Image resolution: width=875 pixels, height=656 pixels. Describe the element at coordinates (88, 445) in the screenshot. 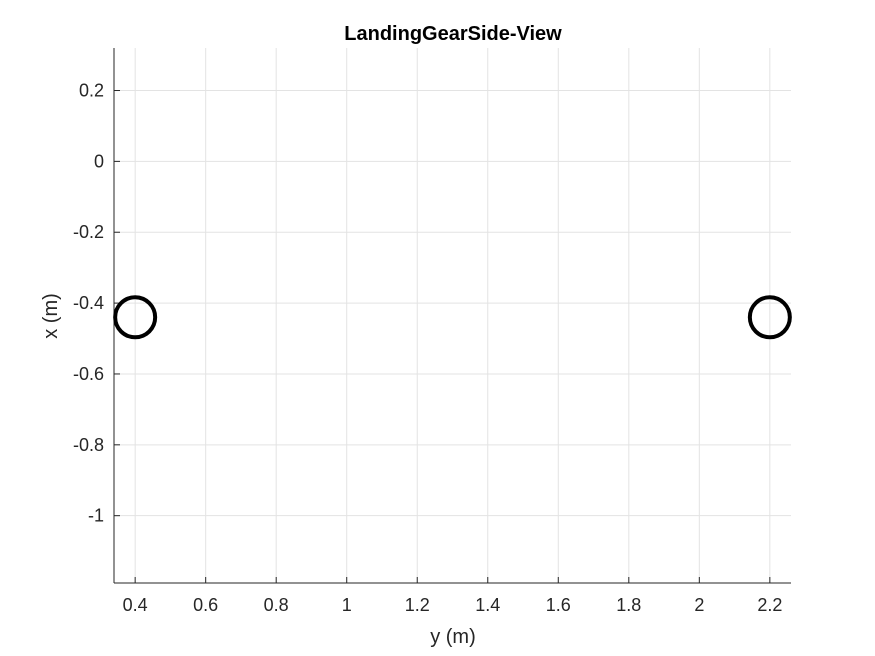

I see `y-tick-label: -0.8` at that location.